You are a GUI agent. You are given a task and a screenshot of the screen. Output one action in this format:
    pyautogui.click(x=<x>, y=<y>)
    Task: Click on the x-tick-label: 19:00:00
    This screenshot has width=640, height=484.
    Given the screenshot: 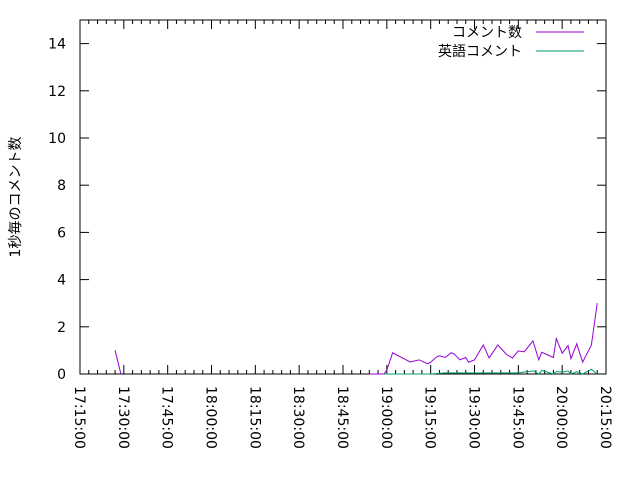 What is the action you would take?
    pyautogui.click(x=386, y=417)
    